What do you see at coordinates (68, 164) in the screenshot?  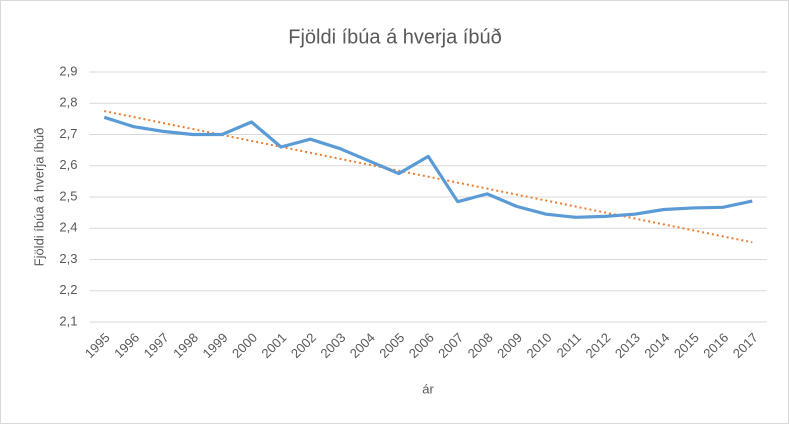 I see `y-tick-label: 2,6` at bounding box center [68, 164].